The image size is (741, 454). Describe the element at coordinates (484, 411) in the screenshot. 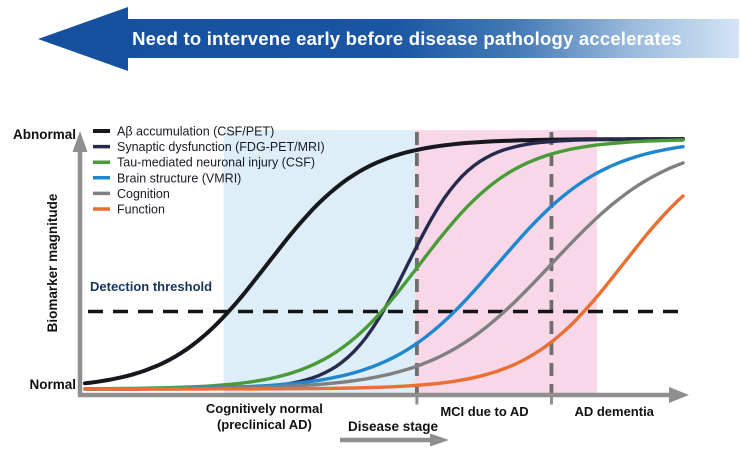

I see `stage-label-mci: MCI due to AD` at that location.